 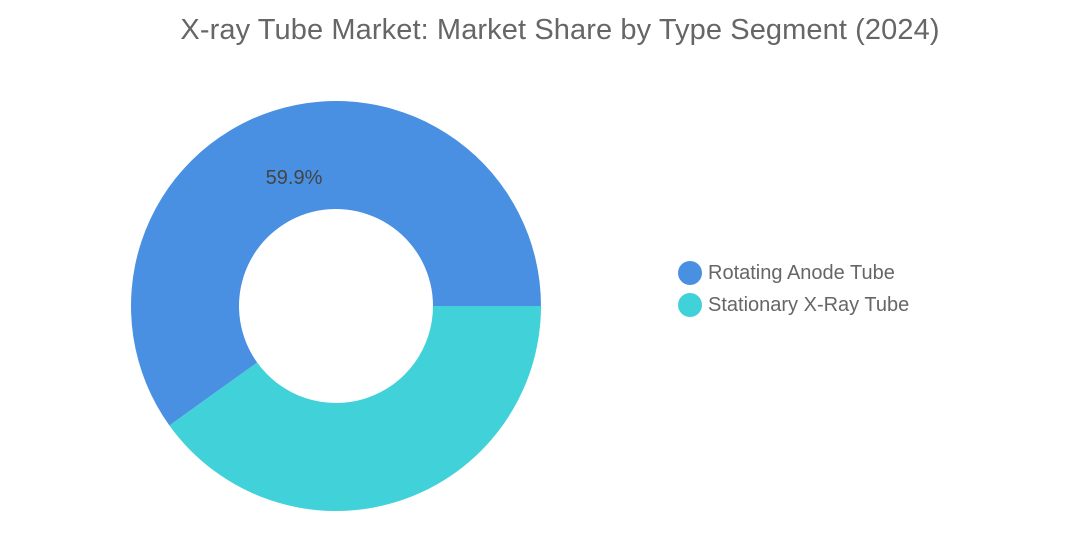 I want to click on slice-stationary-x-ray-tube, so click(x=355, y=409).